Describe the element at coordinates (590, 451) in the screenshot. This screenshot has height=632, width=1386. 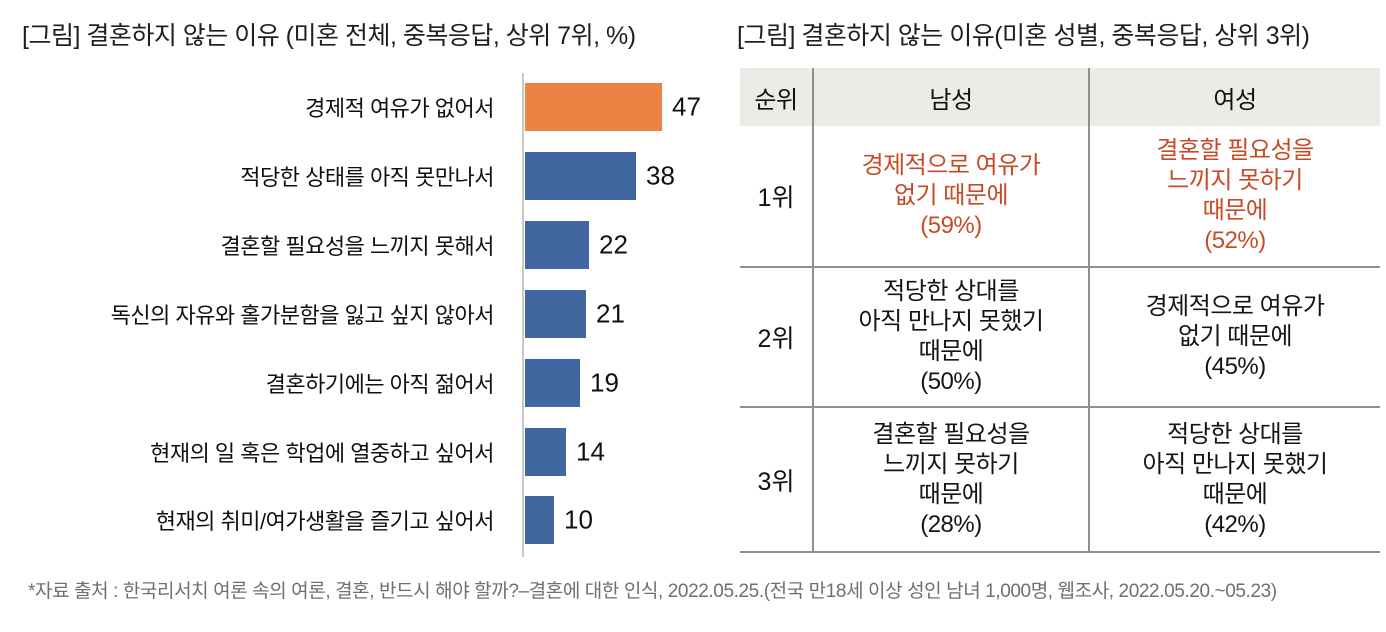
I see `bar-value-label: 14` at that location.